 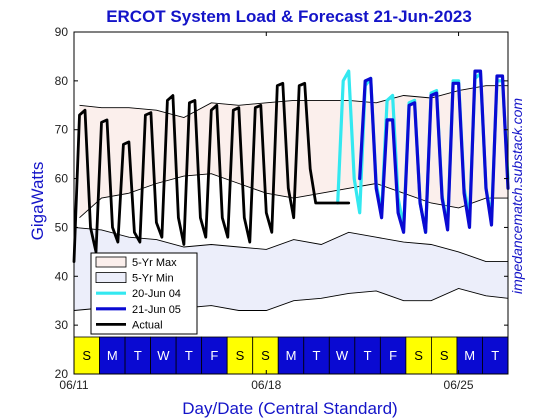 What do you see at coordinates (37, 201) in the screenshot?
I see `y-axis-label: GigaWatts` at bounding box center [37, 201].